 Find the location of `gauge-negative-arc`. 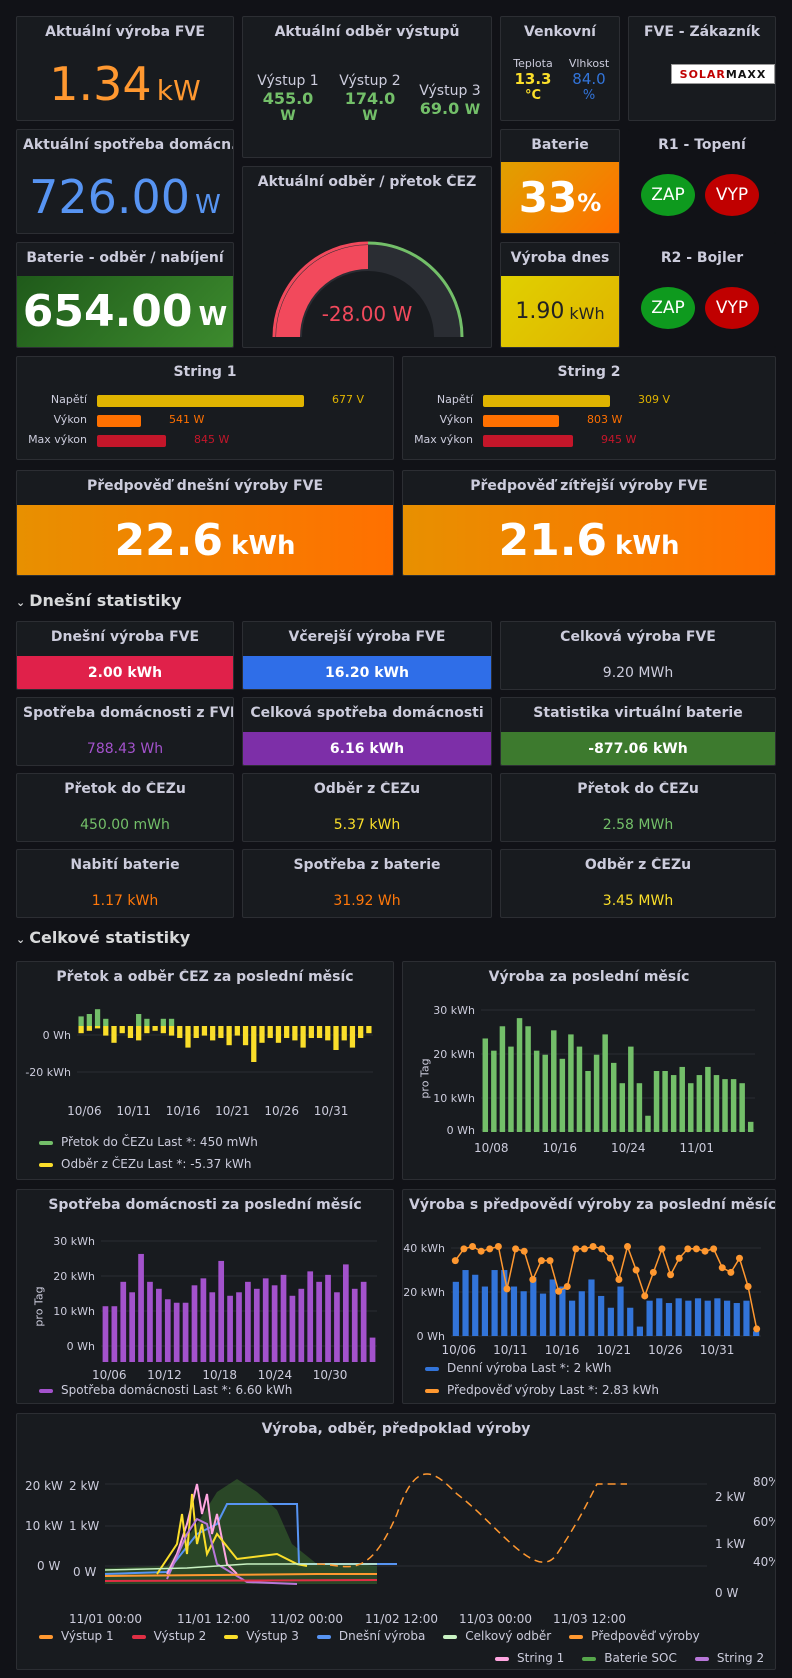

gauge-negative-arc is located at coordinates (322, 291).